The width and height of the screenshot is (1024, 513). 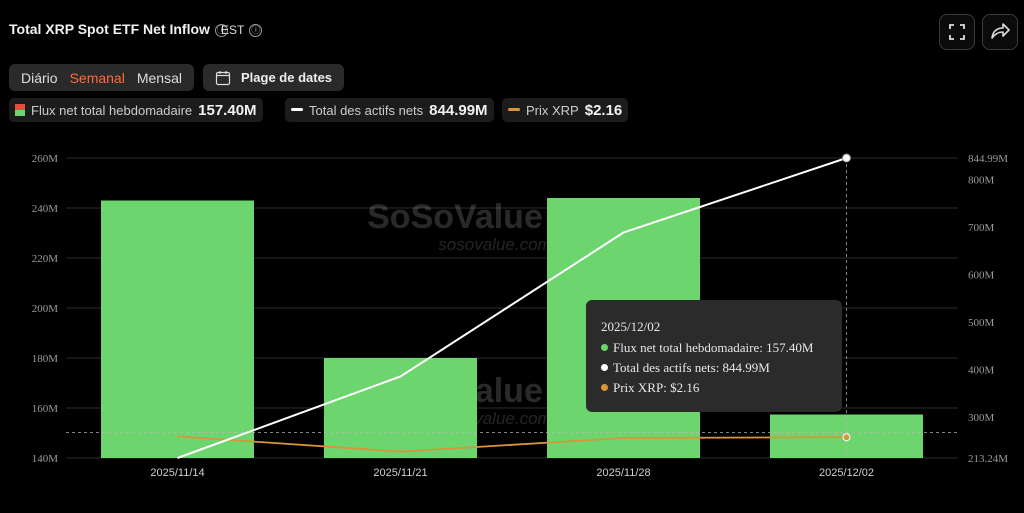 I want to click on y-axis-tick-left: 220M, so click(x=45, y=259).